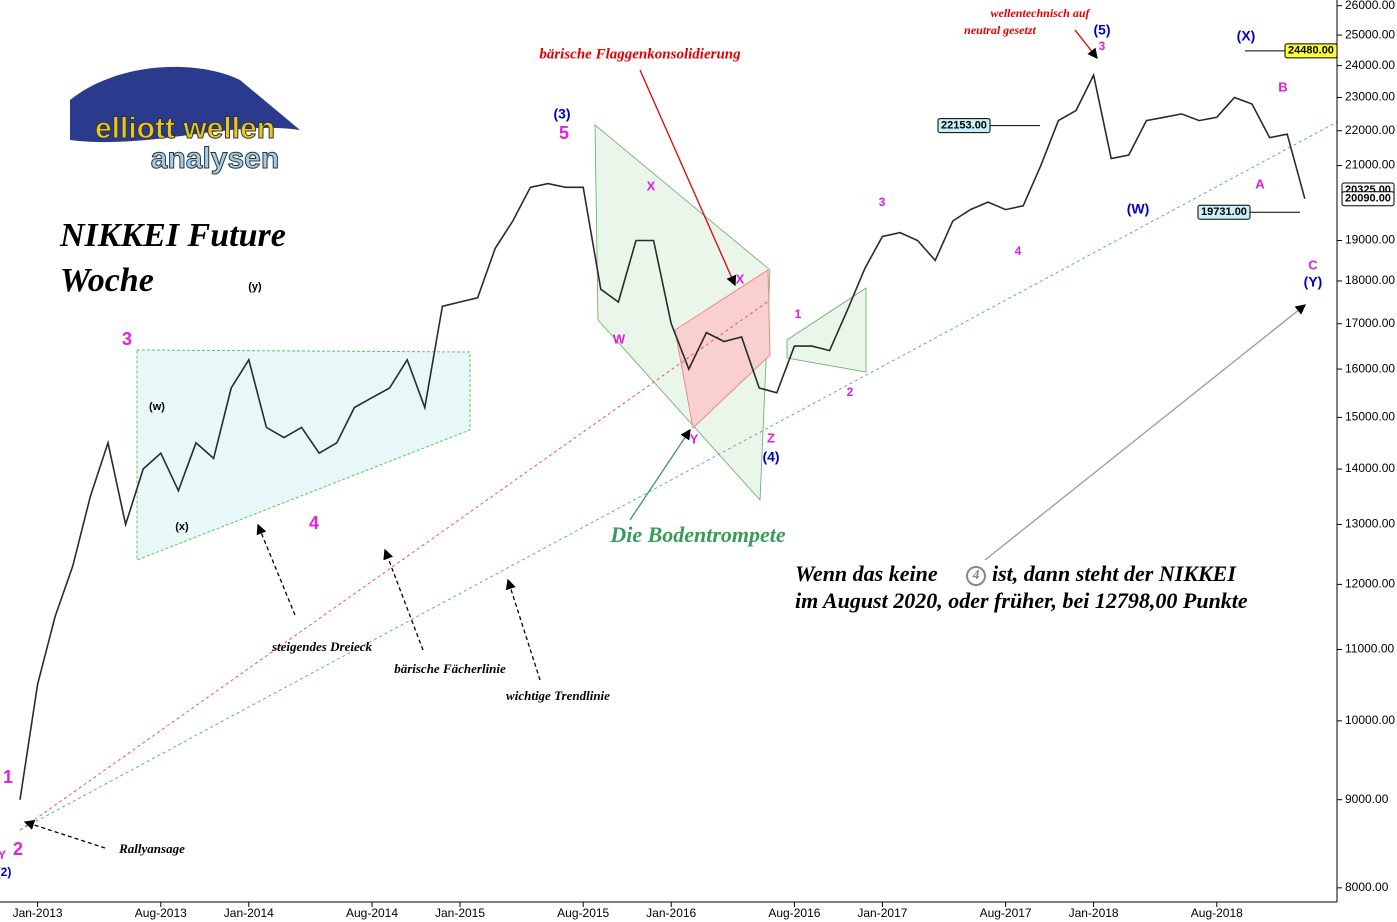 This screenshot has height=922, width=1397. Describe the element at coordinates (1370, 368) in the screenshot. I see `y-tick-label: 16000.00` at that location.